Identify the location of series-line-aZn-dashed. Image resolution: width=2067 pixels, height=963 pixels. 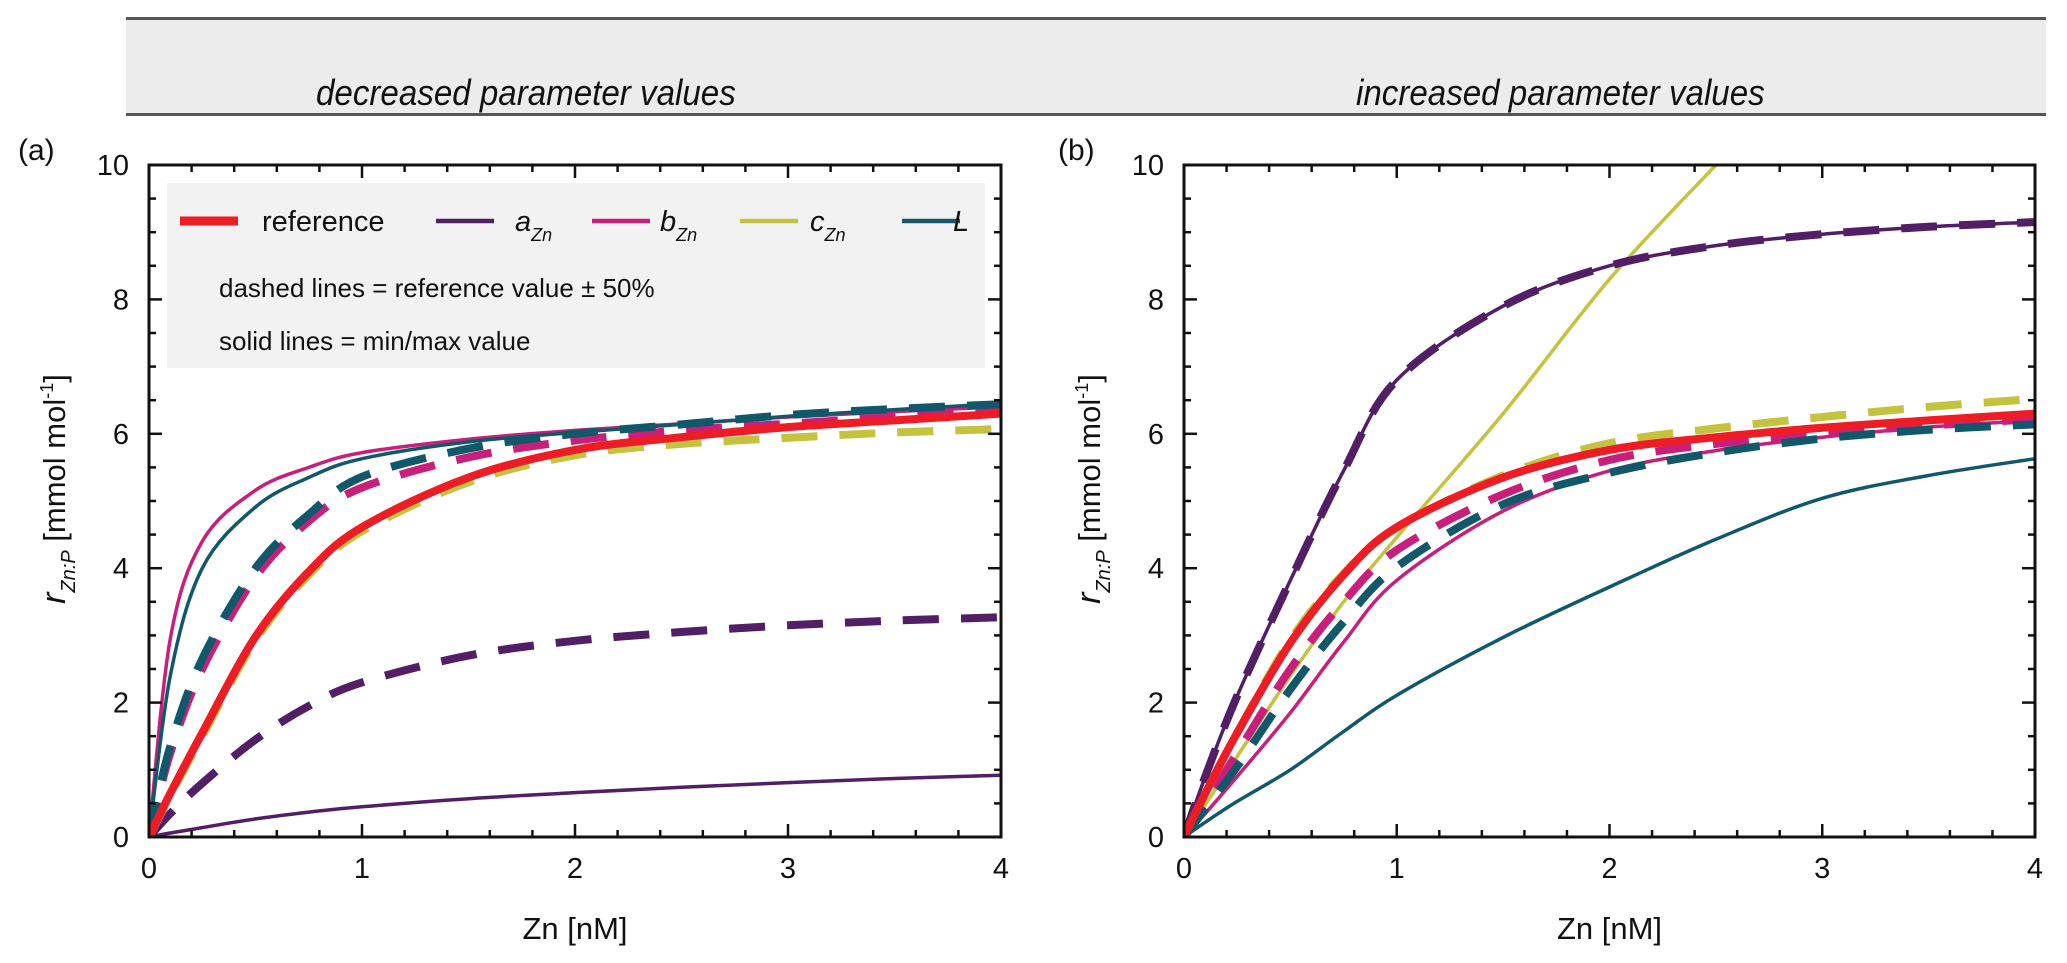
(575, 725).